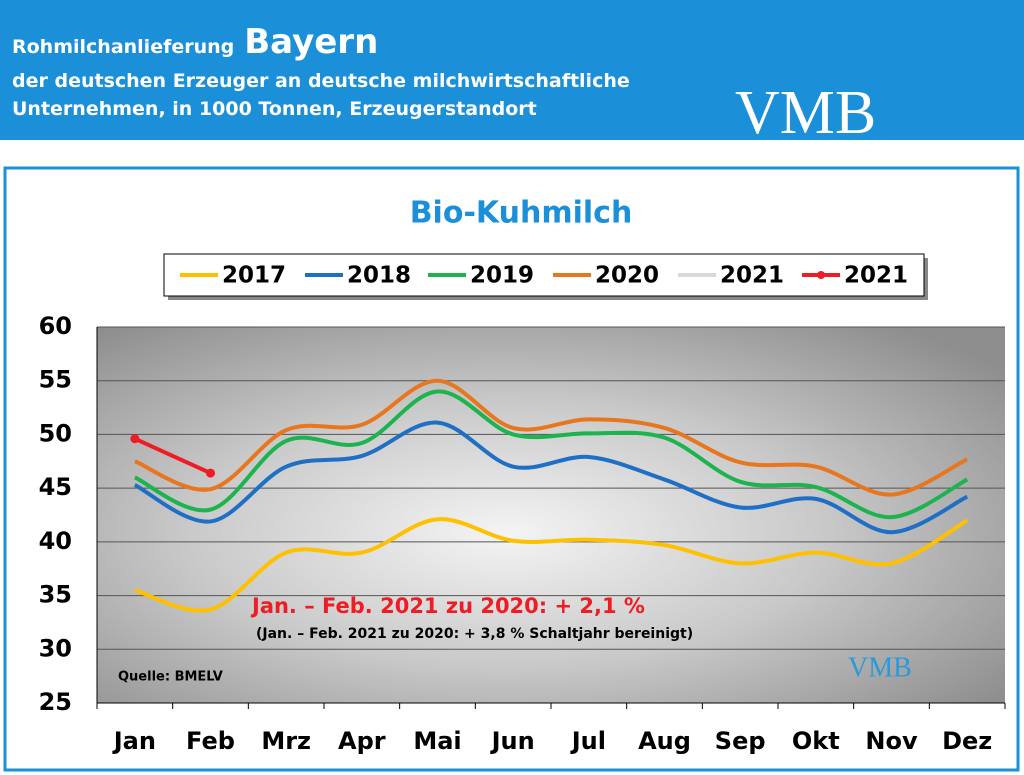  Describe the element at coordinates (311, 42) in the screenshot. I see `title-region: Bayern` at that location.